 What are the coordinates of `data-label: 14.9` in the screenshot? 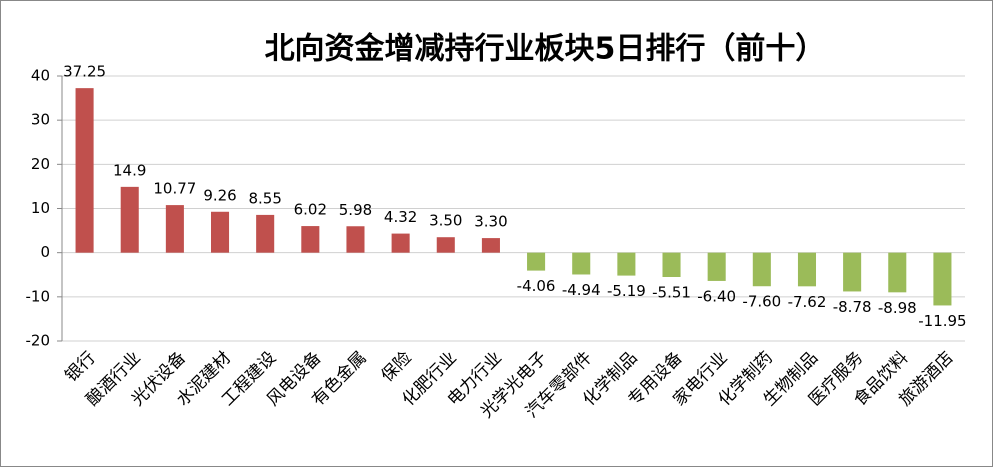 It's located at (129, 170).